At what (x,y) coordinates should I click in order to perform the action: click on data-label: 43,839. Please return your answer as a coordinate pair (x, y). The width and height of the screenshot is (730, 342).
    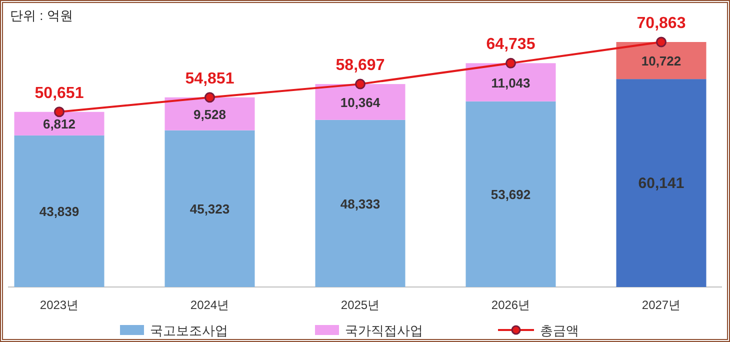
    Looking at the image, I should click on (59, 212).